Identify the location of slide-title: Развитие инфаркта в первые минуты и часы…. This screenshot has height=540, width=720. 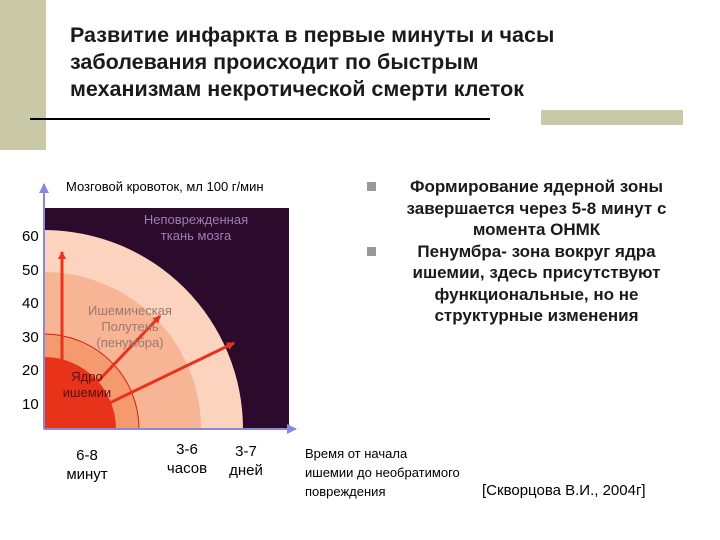
(380, 62).